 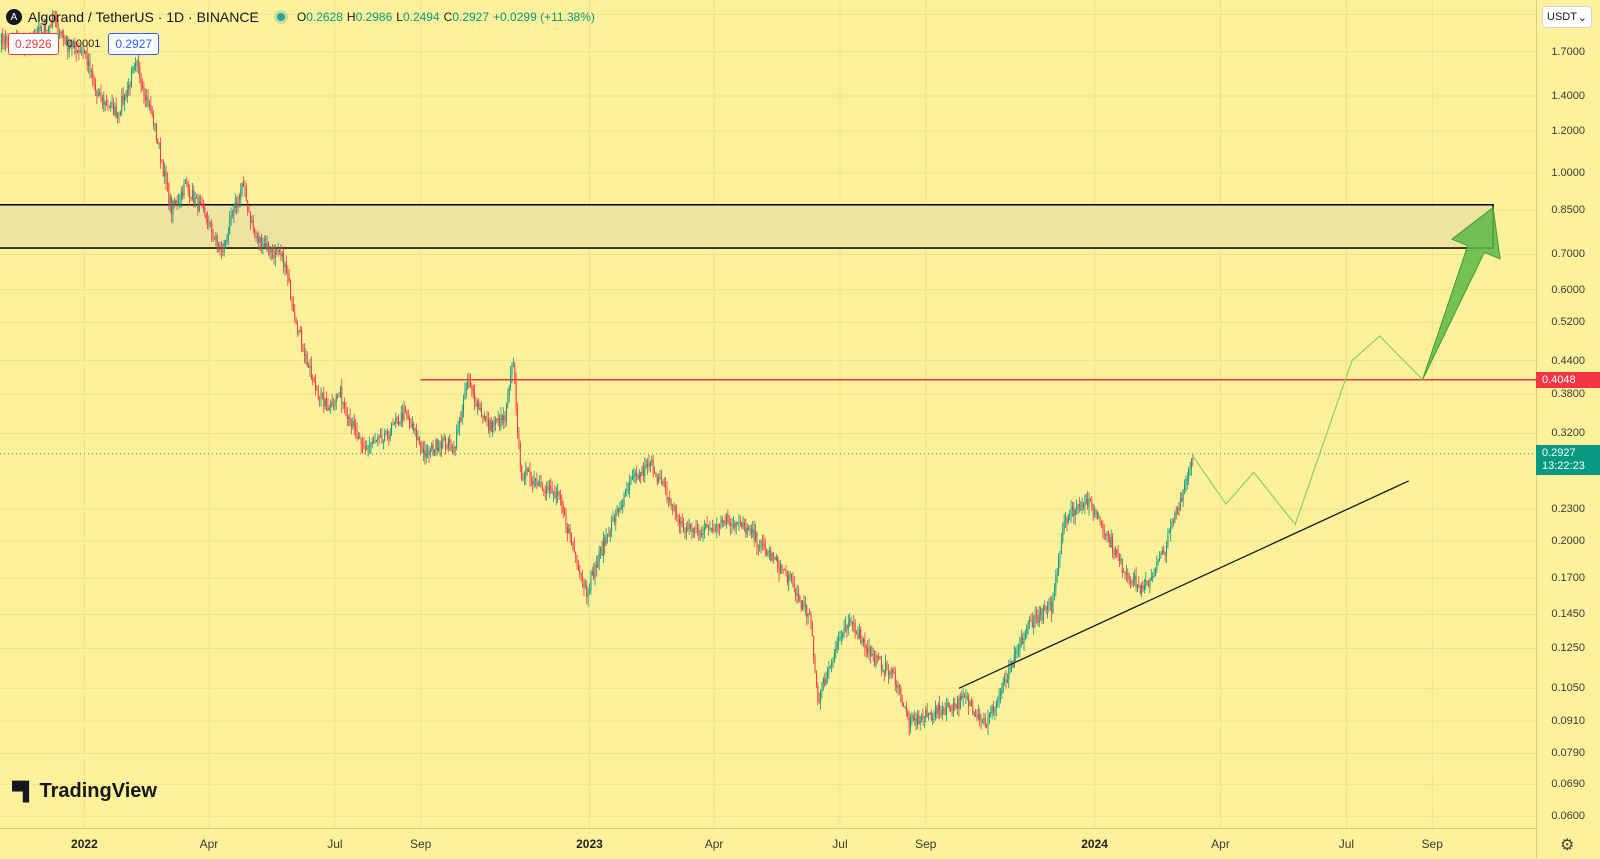 I want to click on current-price-value: 0.2927, so click(x=1559, y=452).